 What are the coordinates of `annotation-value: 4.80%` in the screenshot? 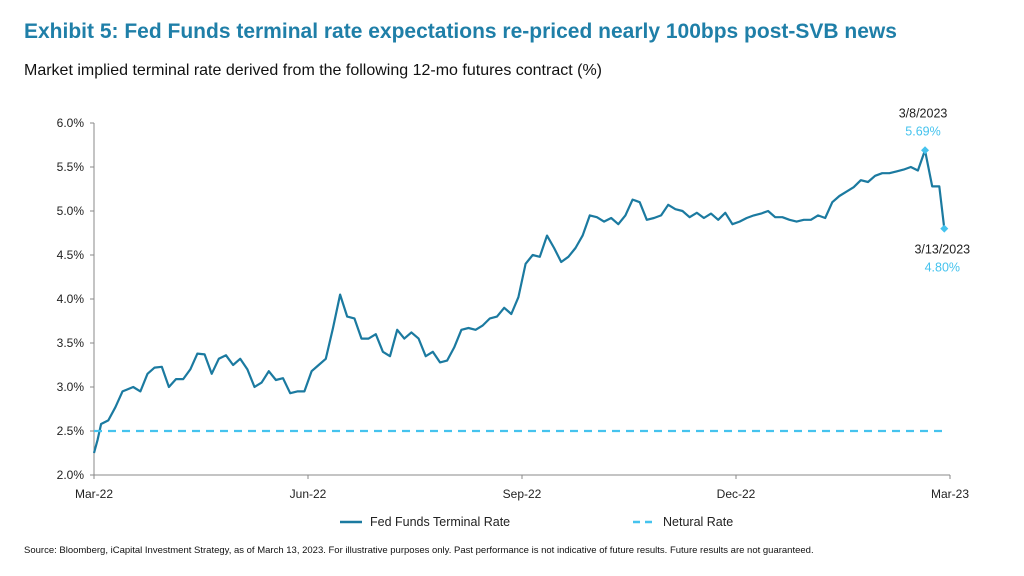 It's located at (942, 268).